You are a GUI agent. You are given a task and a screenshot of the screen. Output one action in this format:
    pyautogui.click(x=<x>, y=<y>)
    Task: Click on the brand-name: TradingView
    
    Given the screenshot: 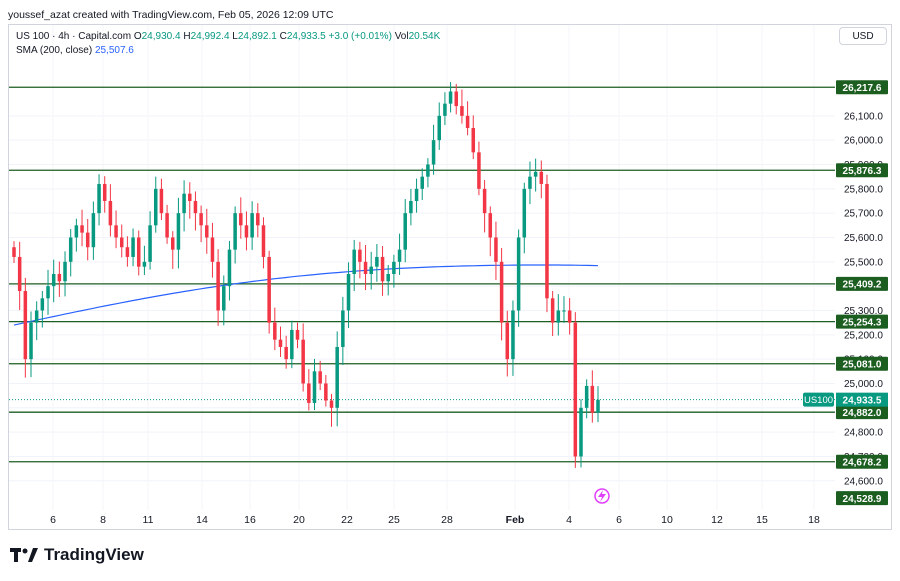 What is the action you would take?
    pyautogui.click(x=94, y=554)
    